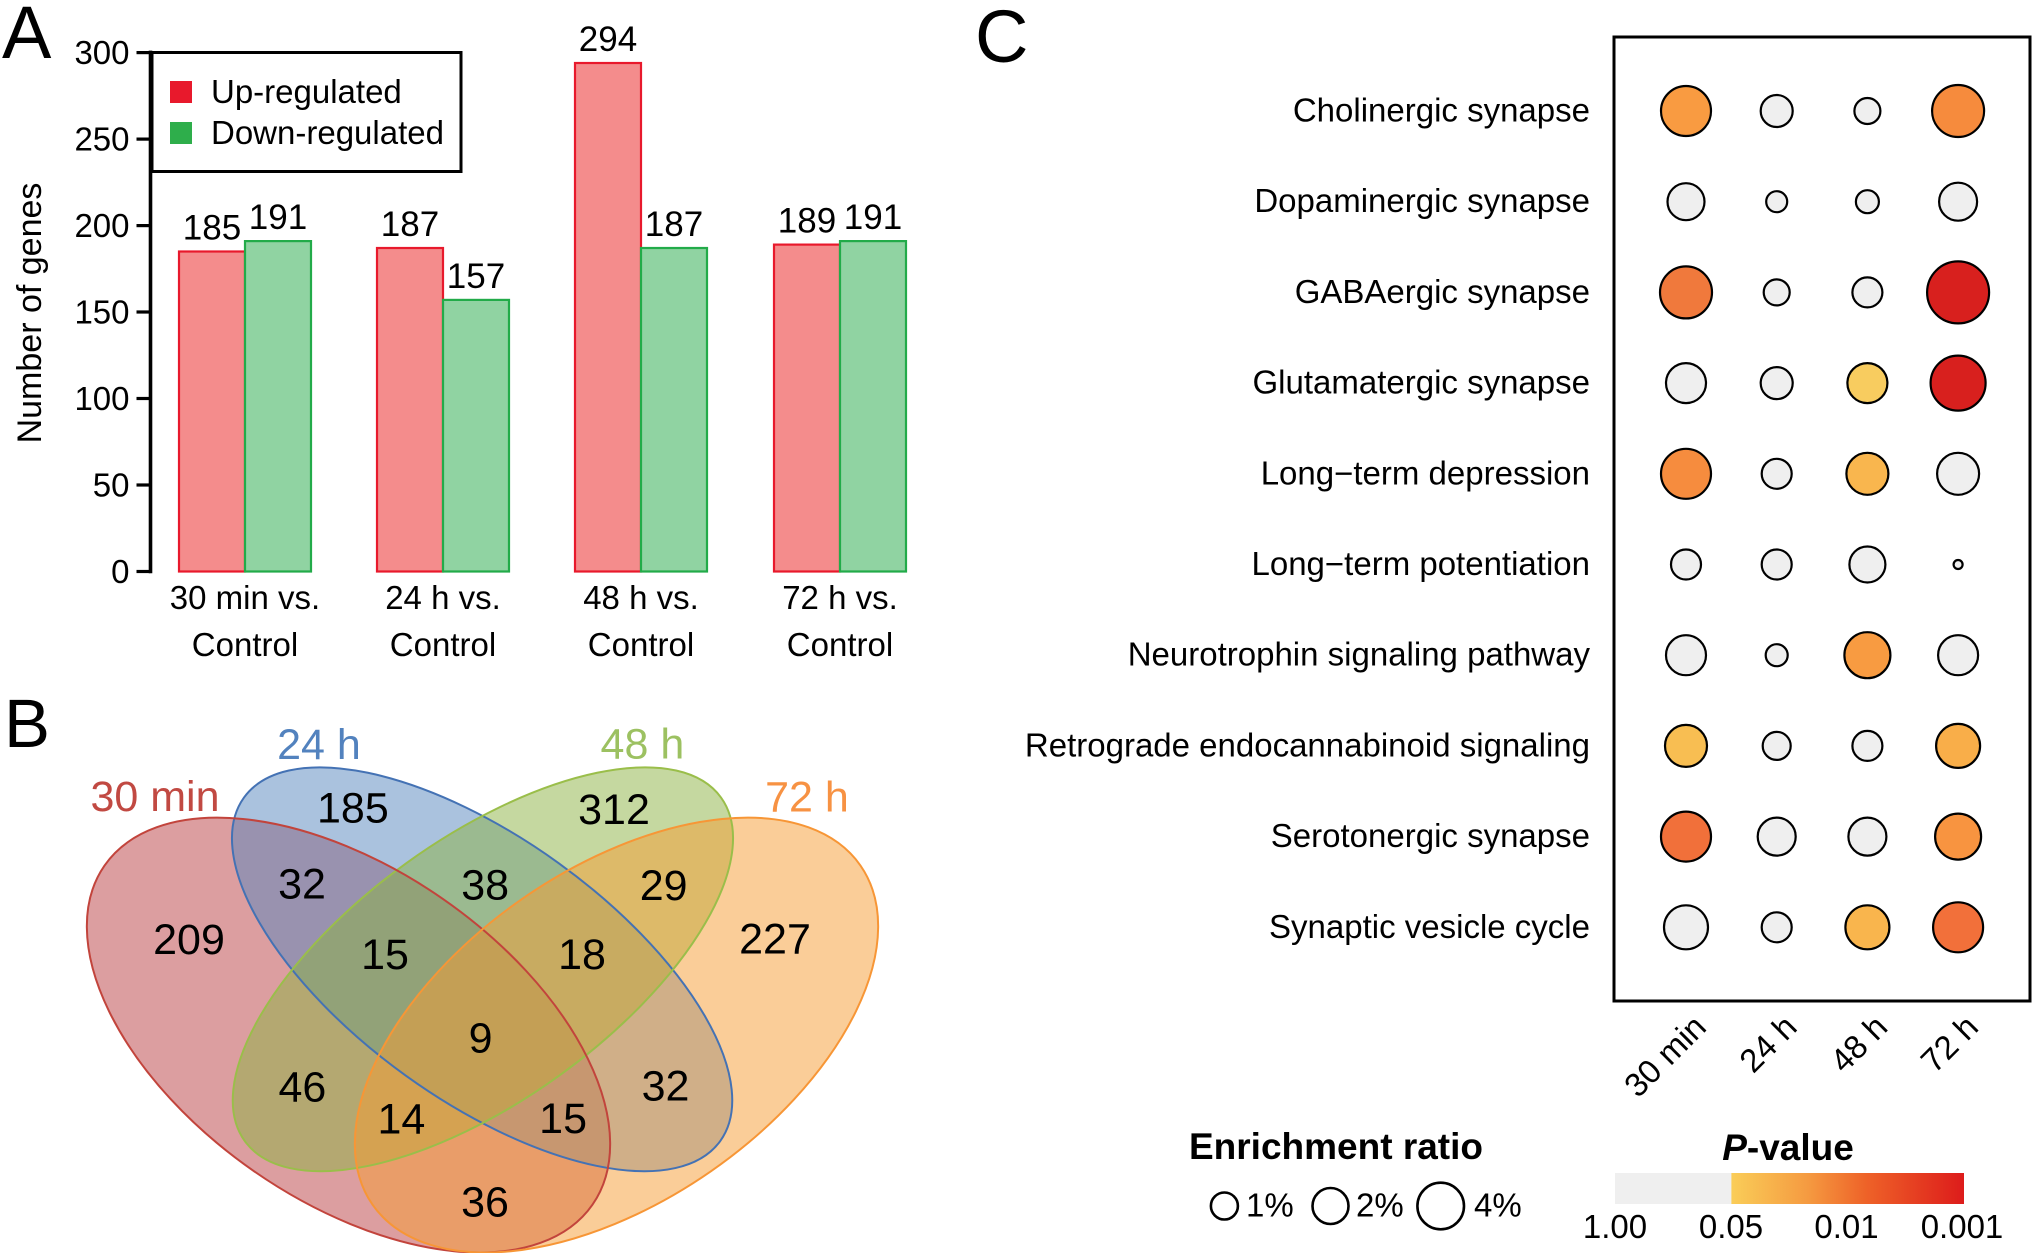  What do you see at coordinates (443, 597) in the screenshot?
I see `svg-text: 24 h vs.` at bounding box center [443, 597].